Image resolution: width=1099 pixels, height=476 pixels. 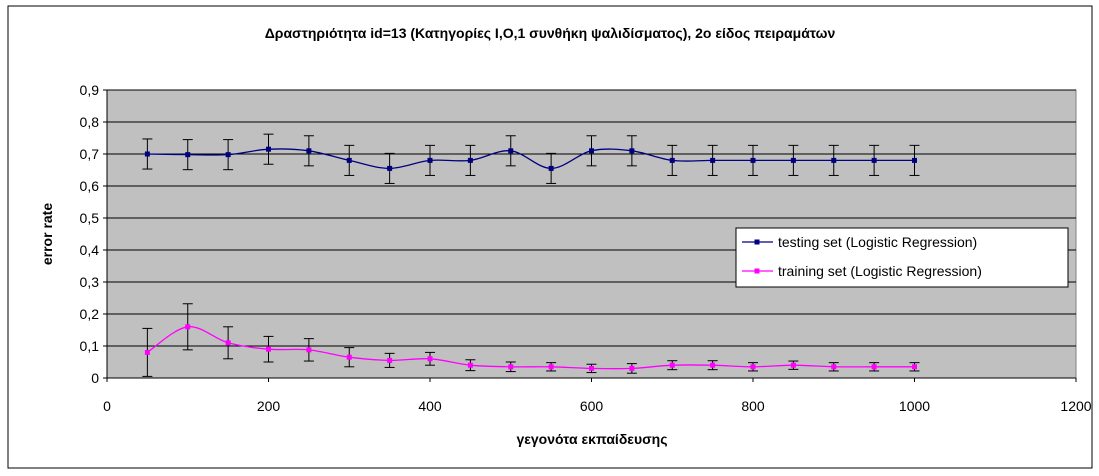 I want to click on y-axis-title: error rate, so click(x=47, y=234).